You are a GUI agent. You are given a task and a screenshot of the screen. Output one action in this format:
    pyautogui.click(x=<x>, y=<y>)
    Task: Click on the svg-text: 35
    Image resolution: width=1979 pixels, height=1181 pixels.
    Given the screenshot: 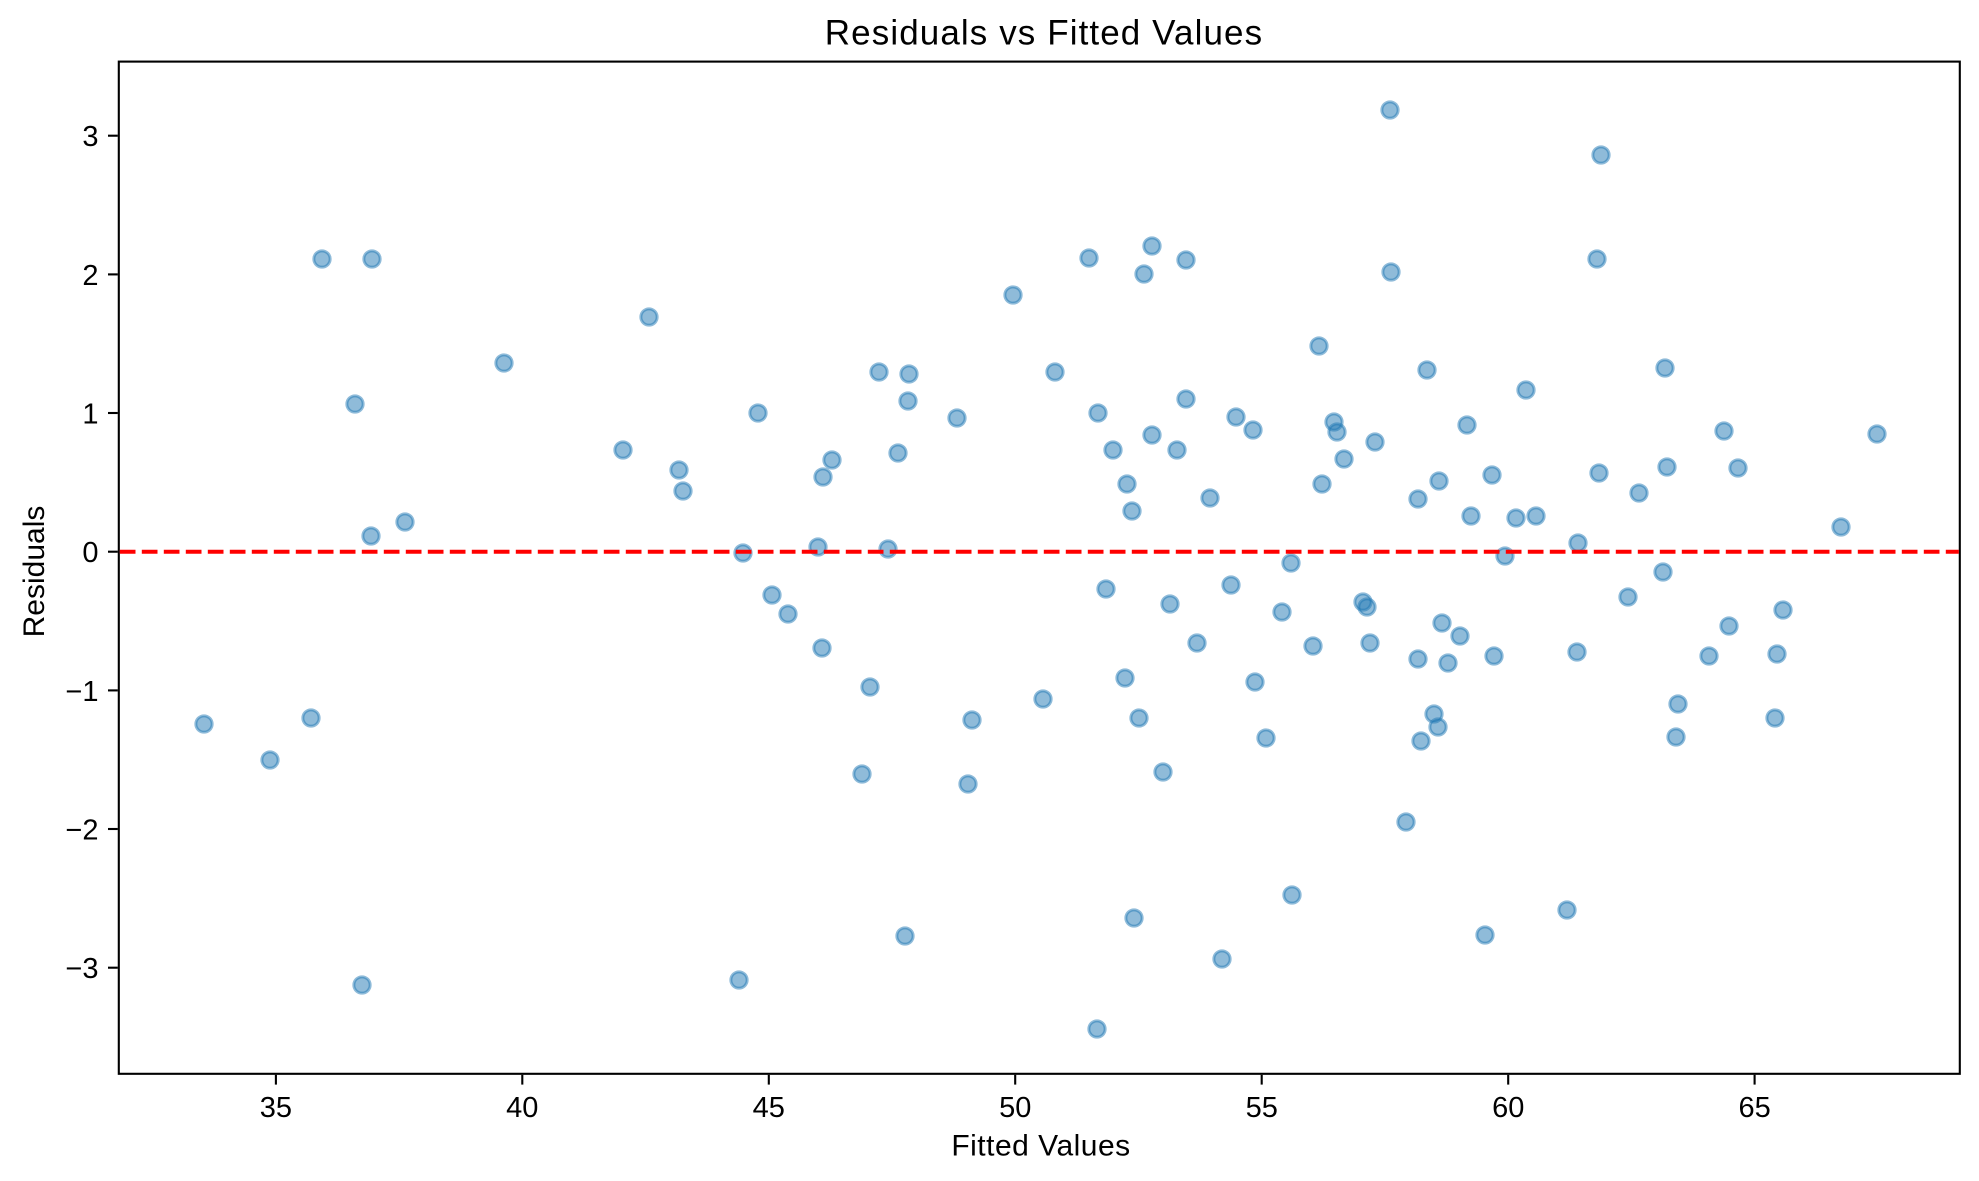 What is the action you would take?
    pyautogui.click(x=276, y=1108)
    